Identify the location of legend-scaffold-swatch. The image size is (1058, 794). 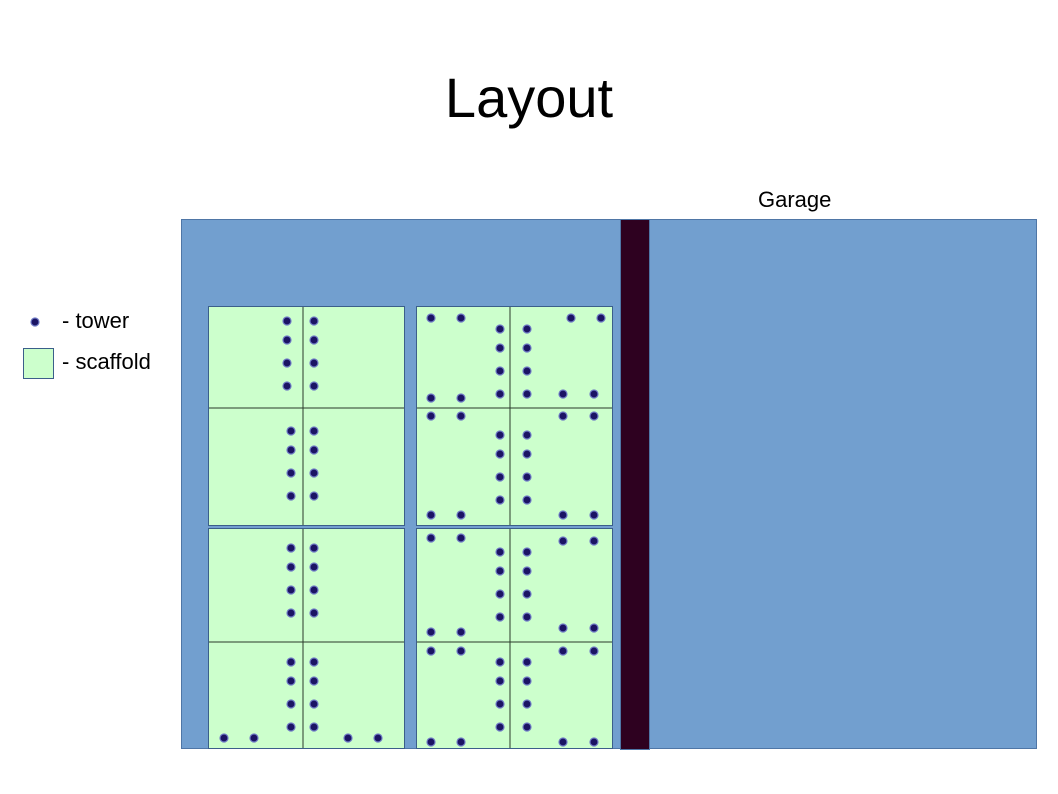
(39, 364).